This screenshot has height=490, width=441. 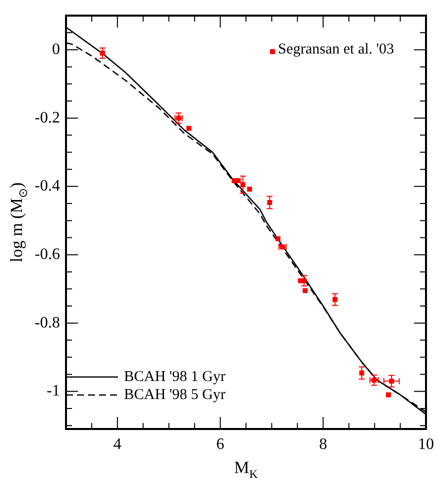 I want to click on x-tick-label: 10, so click(x=426, y=444).